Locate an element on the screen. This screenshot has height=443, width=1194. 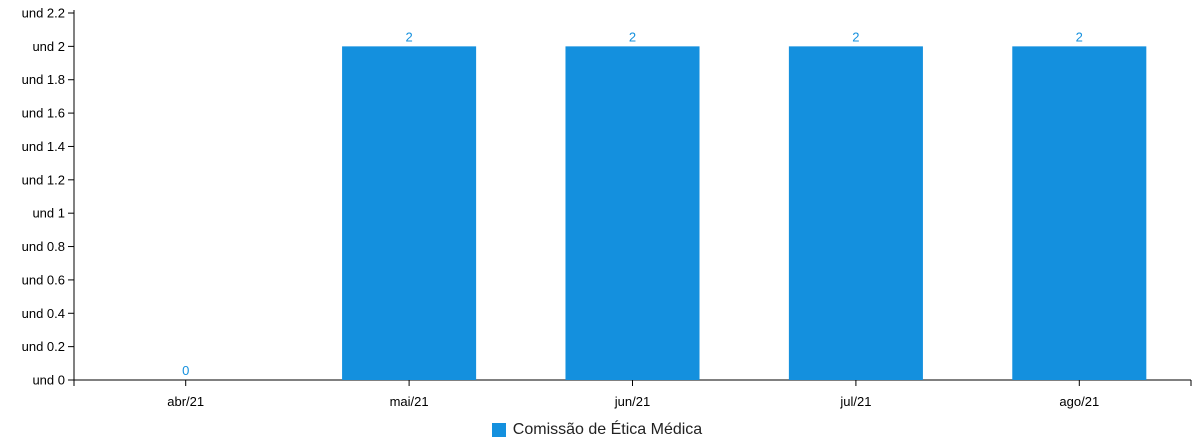
y-tick-label: und 0.2 is located at coordinates (43, 346).